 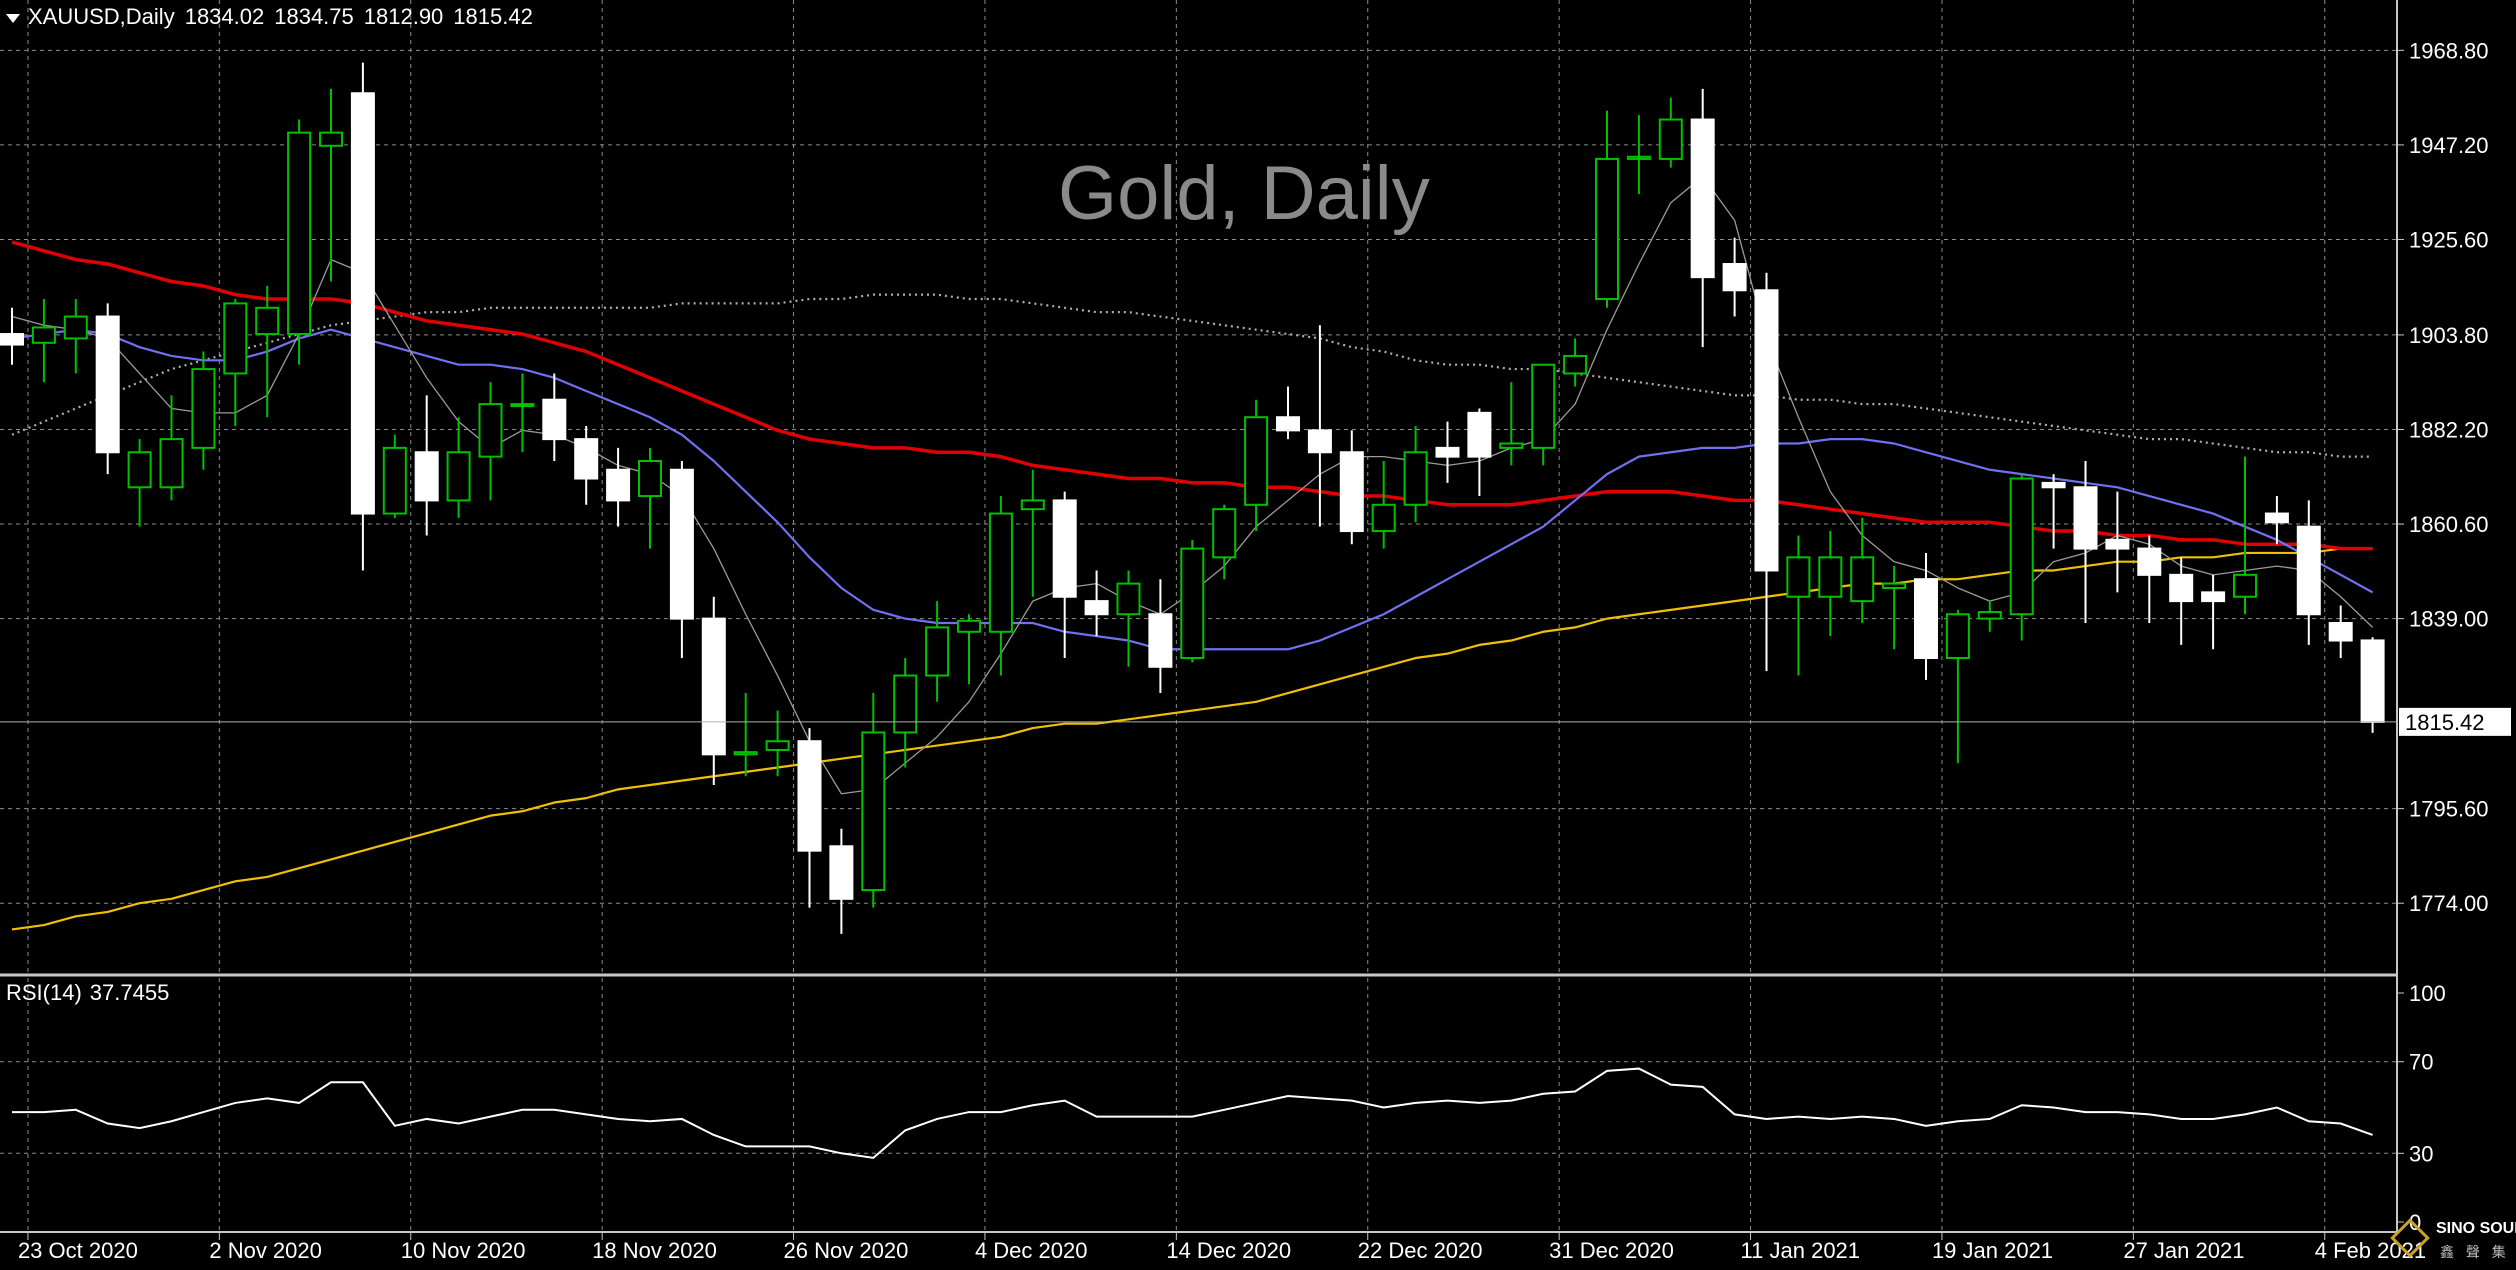 I want to click on low-value: 1812.90, so click(x=403, y=16).